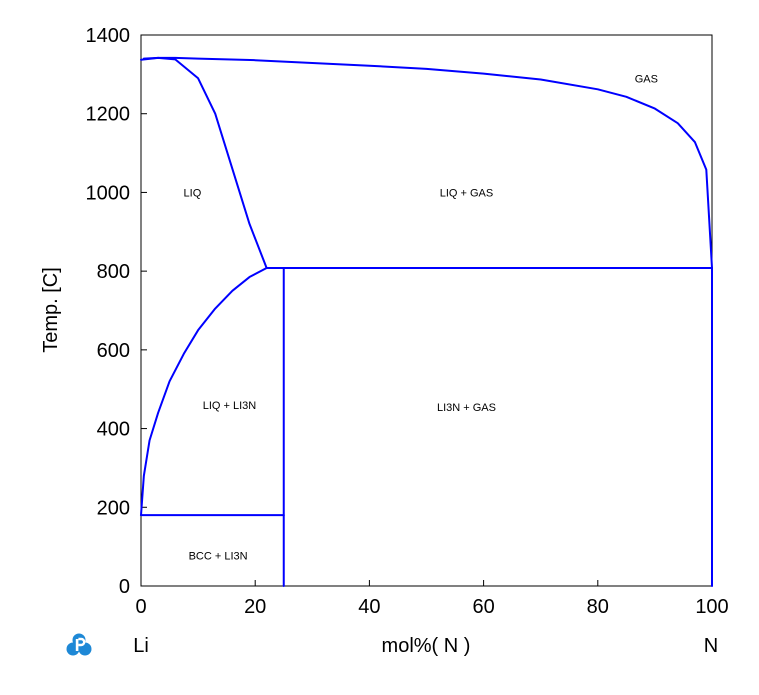 The width and height of the screenshot is (759, 695). I want to click on y-tick-label: 0, so click(124, 587).